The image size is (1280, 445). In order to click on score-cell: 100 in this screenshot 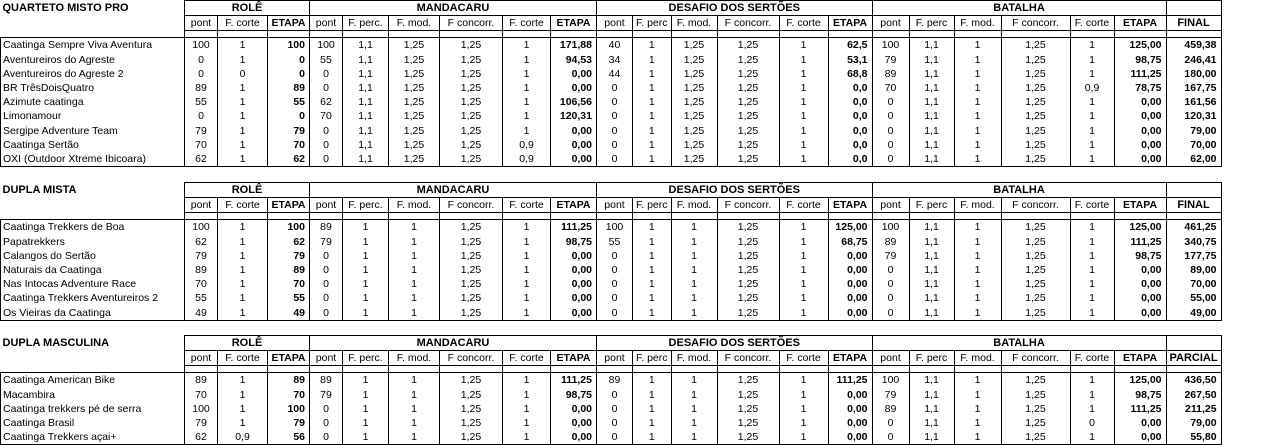, I will do `click(614, 227)`.